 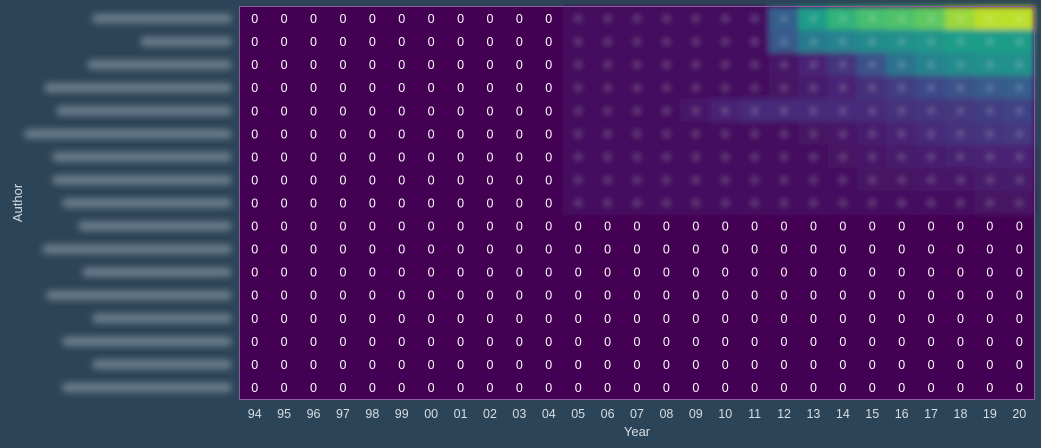 I want to click on x-tick-label: 17, so click(x=931, y=414).